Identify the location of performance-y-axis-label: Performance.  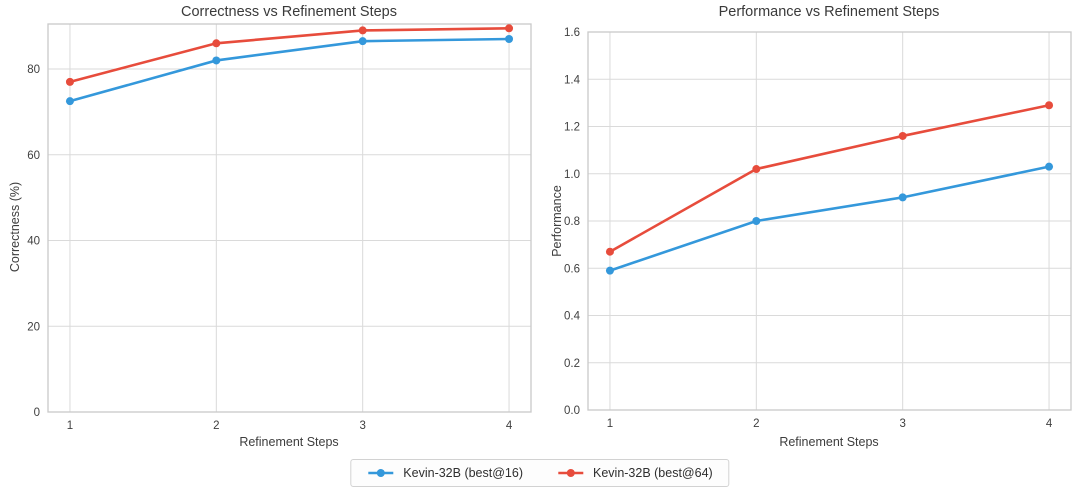
(557, 221).